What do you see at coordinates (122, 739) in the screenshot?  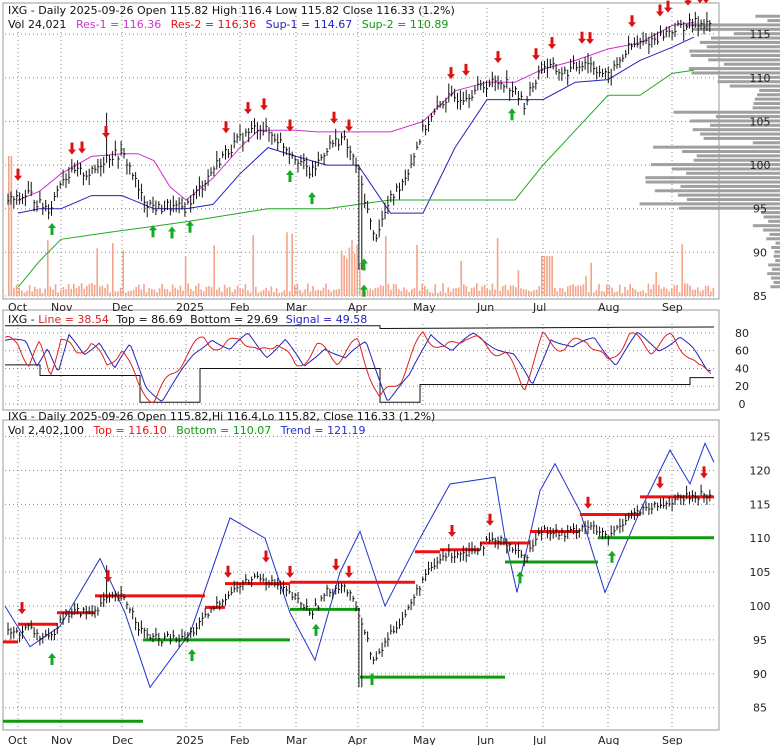 I see `month-label-bottom: Dec` at bounding box center [122, 739].